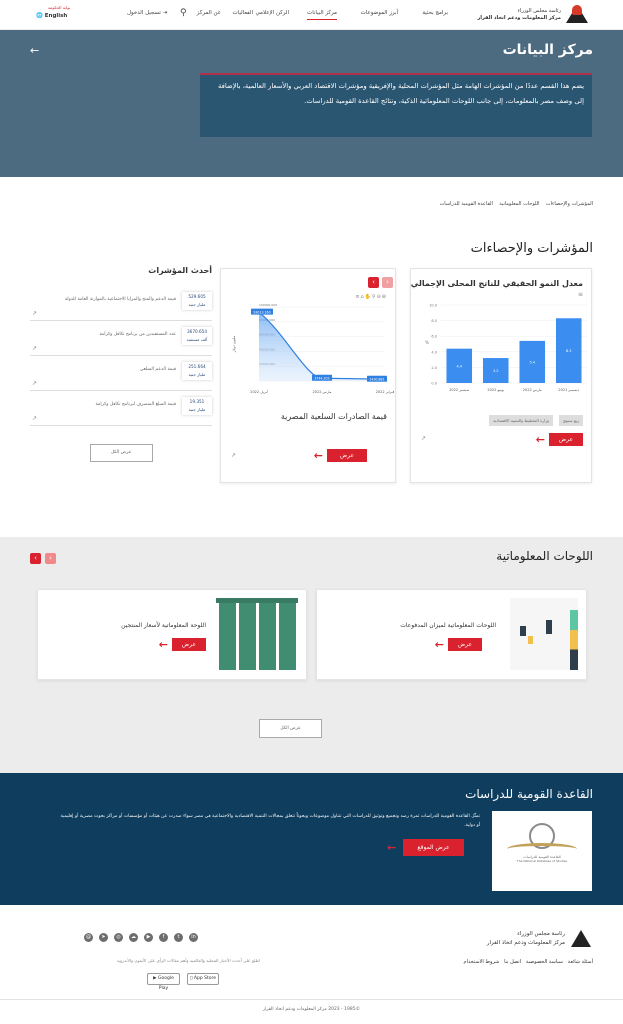 This screenshot has width=623, height=1024. Describe the element at coordinates (466, 204) in the screenshot. I see `link-studies: القاعدة القومية للدراسات` at that location.